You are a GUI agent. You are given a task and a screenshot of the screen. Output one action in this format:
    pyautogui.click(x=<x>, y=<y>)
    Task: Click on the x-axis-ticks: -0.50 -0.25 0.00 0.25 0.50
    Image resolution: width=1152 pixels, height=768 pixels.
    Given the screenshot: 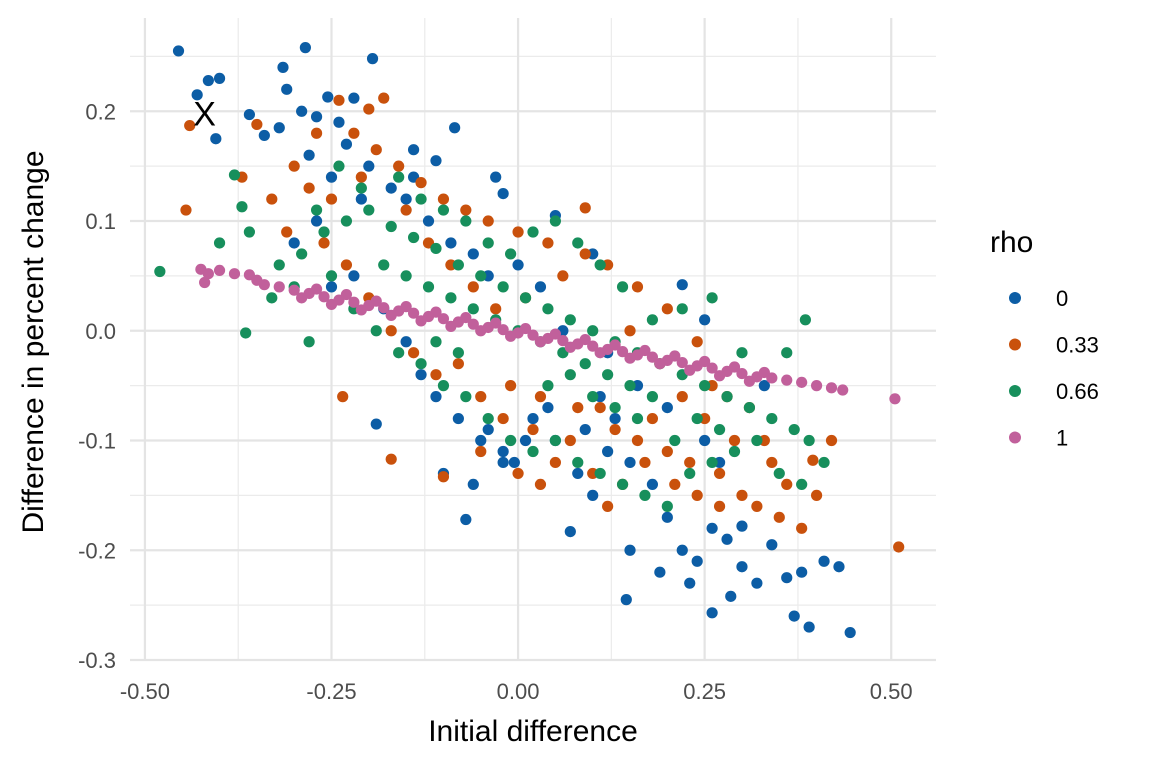 What is the action you would take?
    pyautogui.click(x=516, y=691)
    